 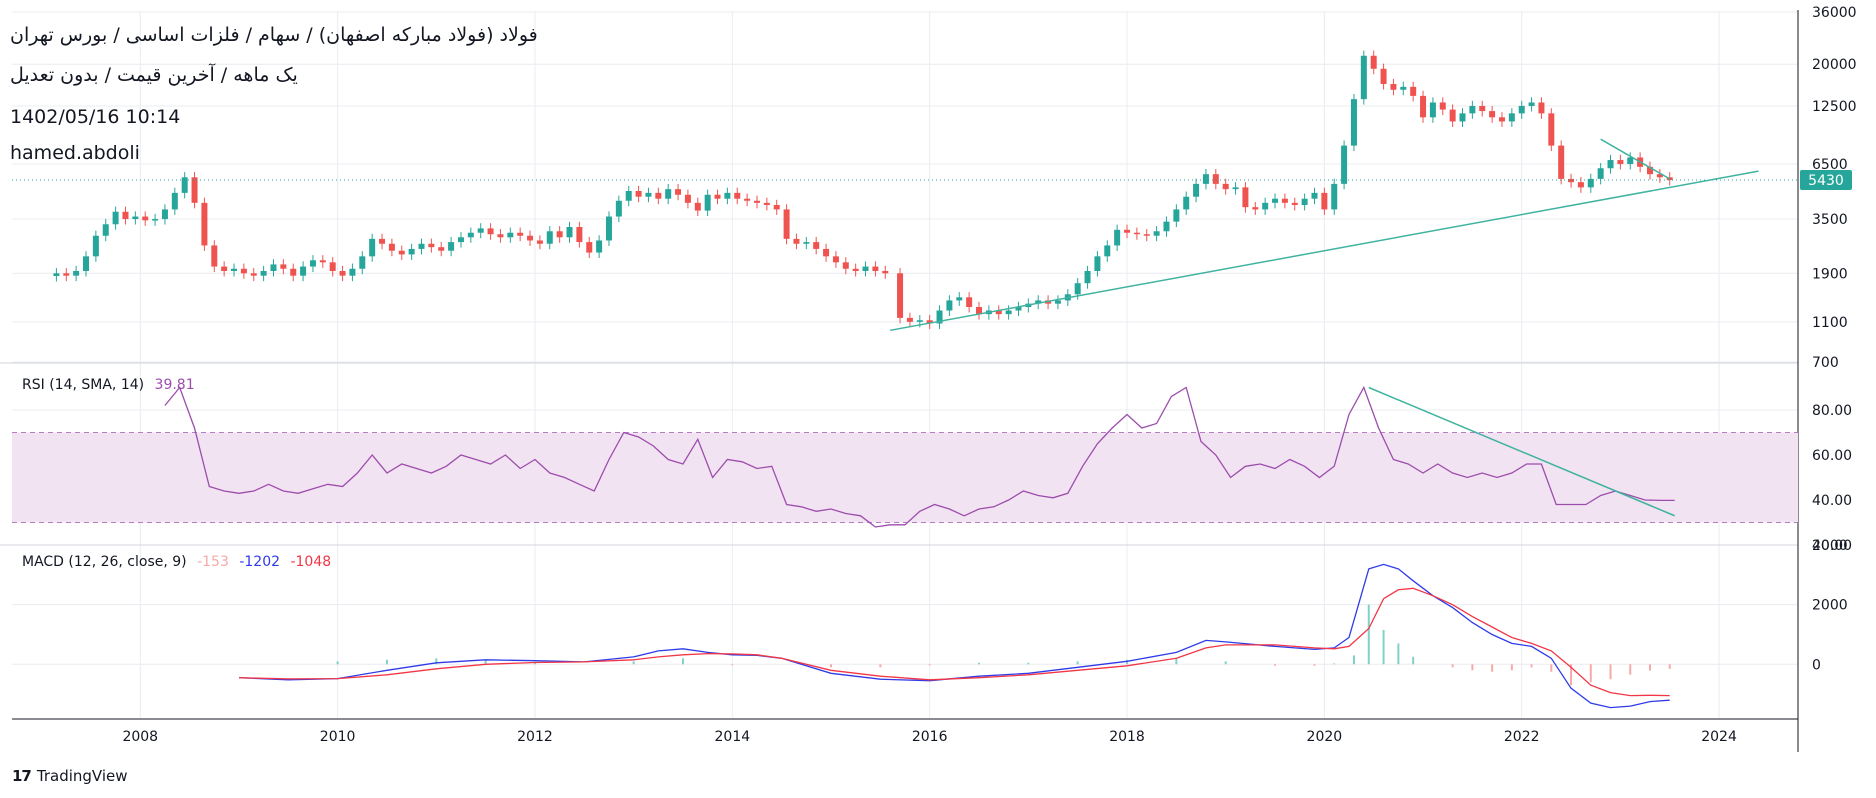 I want to click on tradingview-brand: 17 TradingView, so click(x=70, y=776).